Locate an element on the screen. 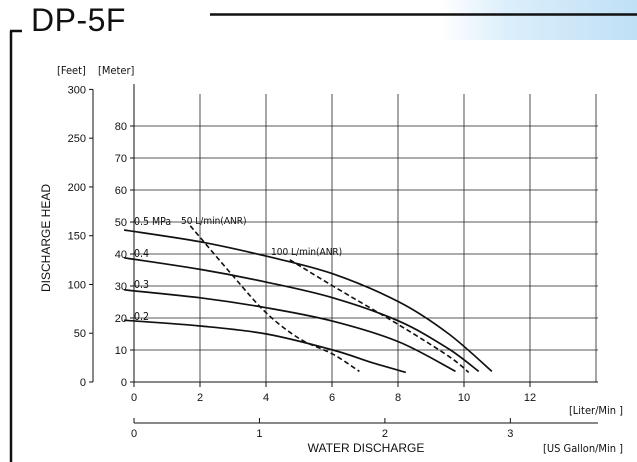 The height and width of the screenshot is (462, 637). y-feet-tick-label: 150 is located at coordinates (77, 237).